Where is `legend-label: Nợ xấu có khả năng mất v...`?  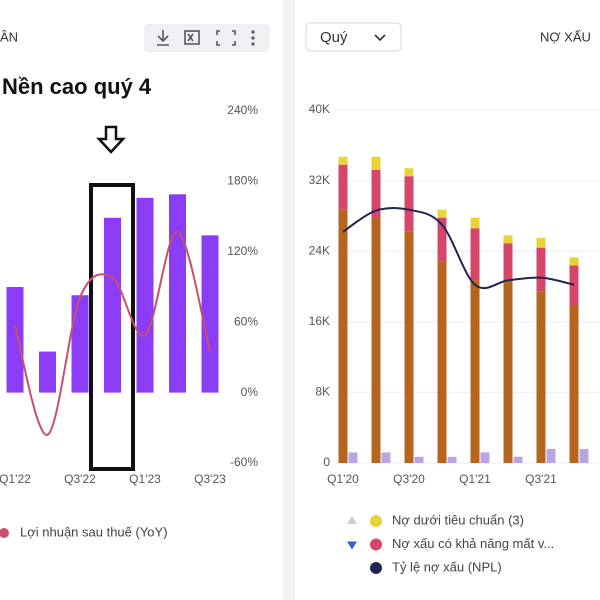
legend-label: Nợ xấu có khả năng mất v... is located at coordinates (473, 543).